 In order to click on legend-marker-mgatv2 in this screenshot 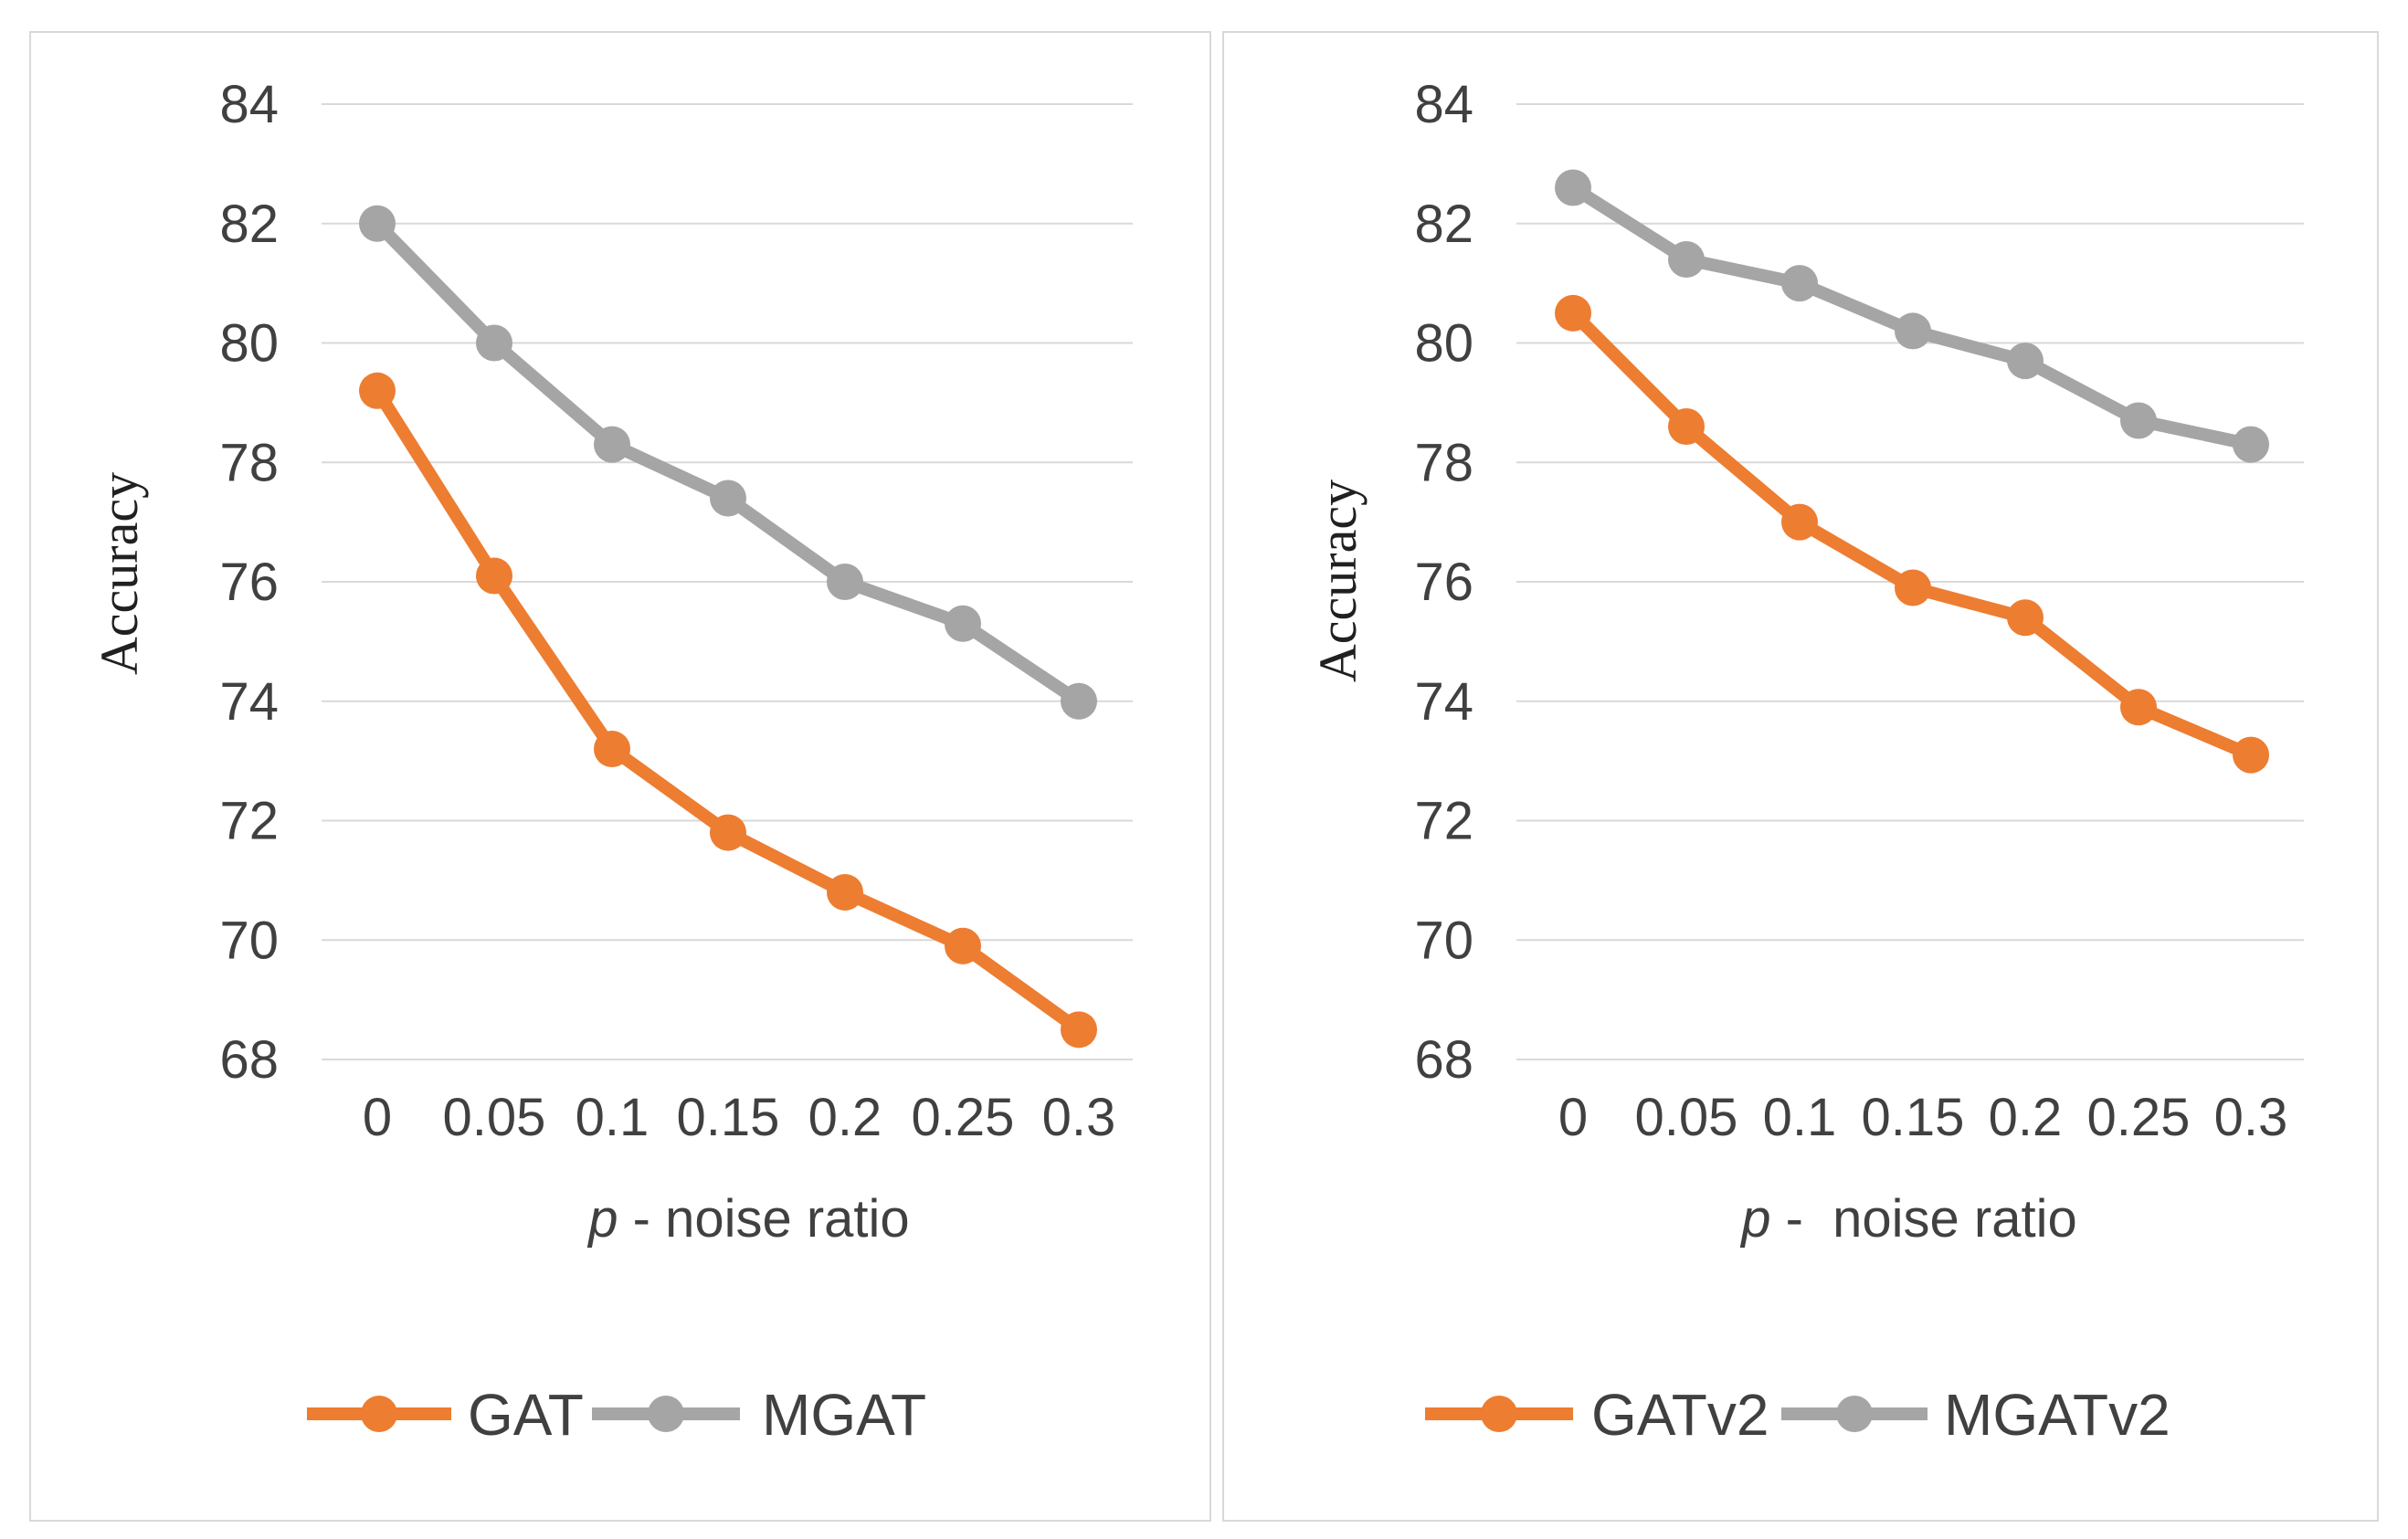, I will do `click(1854, 1414)`.